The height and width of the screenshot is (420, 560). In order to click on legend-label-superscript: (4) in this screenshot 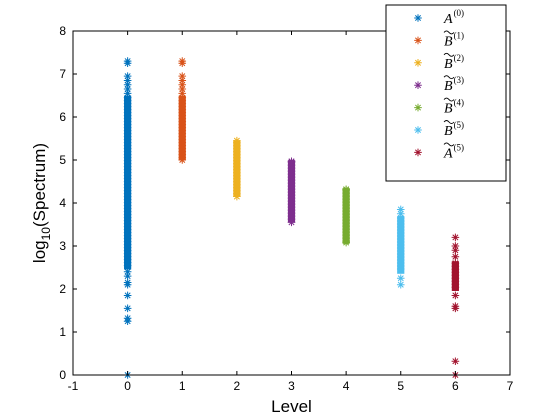, I will do `click(459, 103)`.